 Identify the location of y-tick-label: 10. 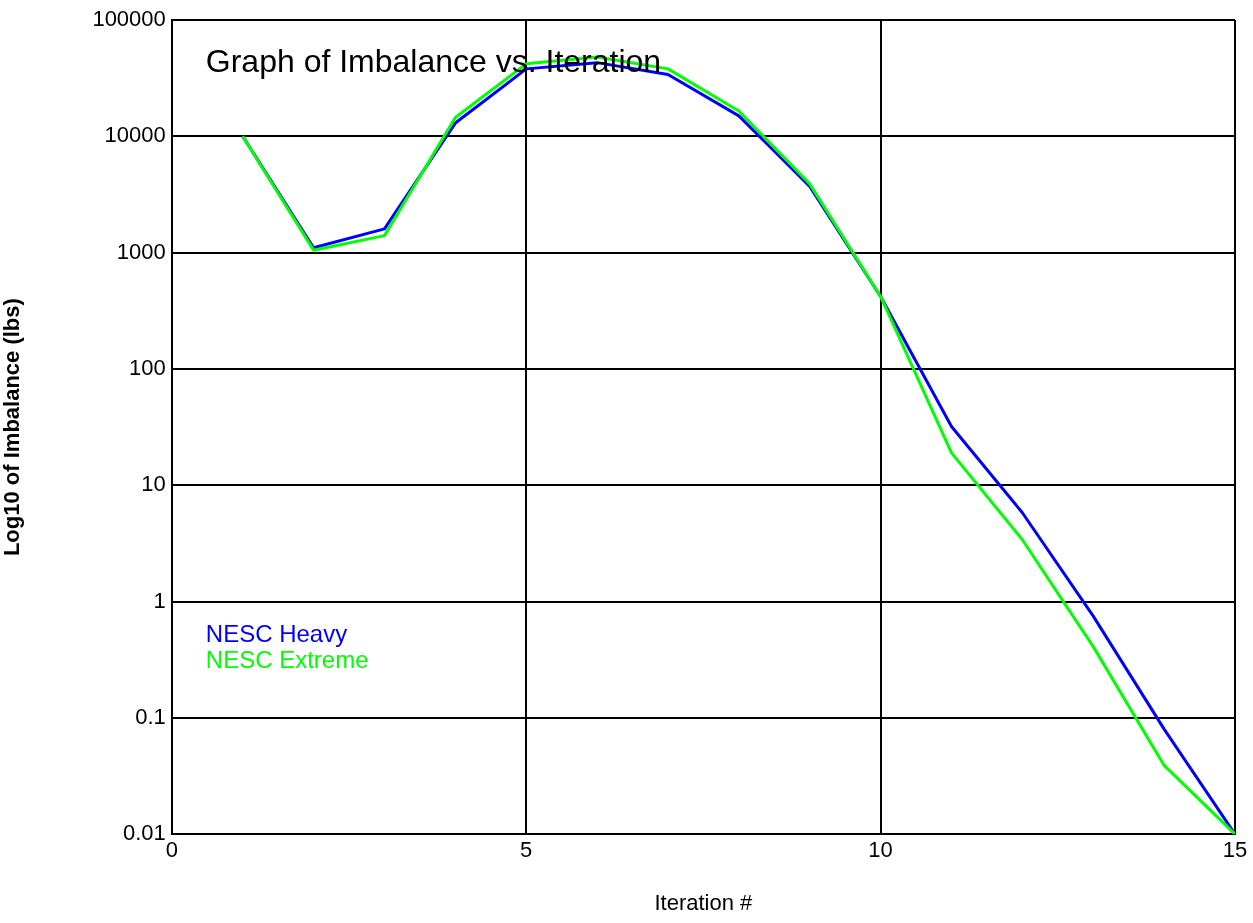
(153, 484).